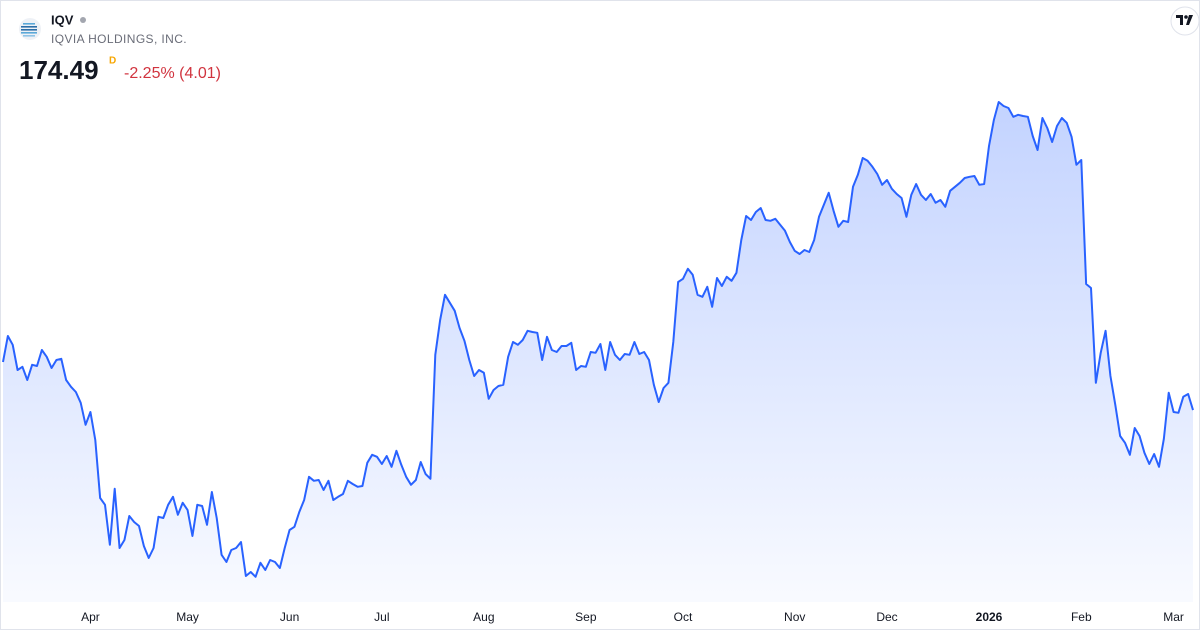  Describe the element at coordinates (59, 70) in the screenshot. I see `last-price: 174.49` at that location.